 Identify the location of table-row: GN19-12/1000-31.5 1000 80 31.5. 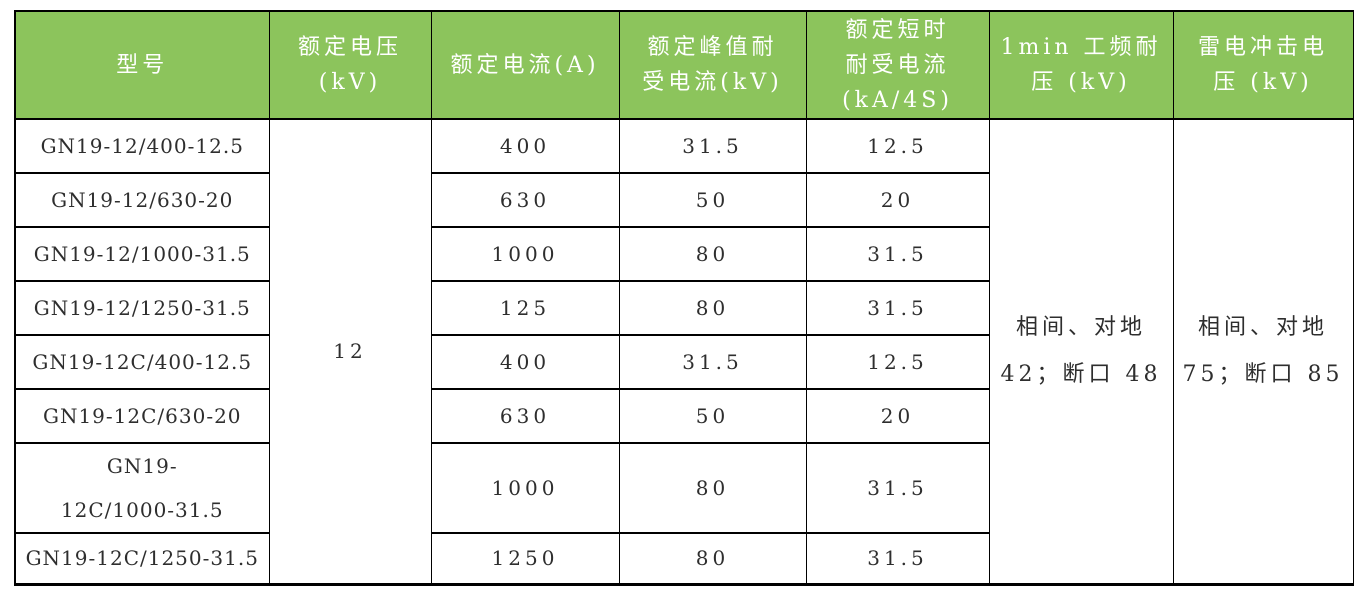
(683, 254).